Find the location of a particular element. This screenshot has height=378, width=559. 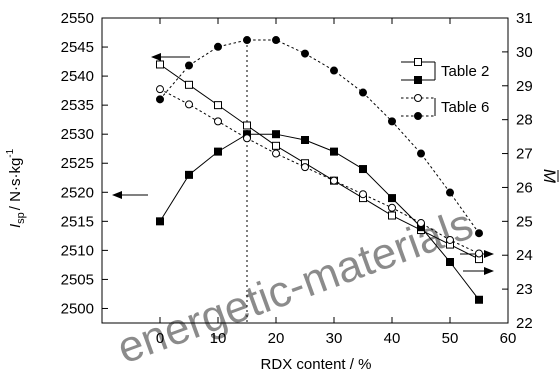

y-left-tick-label: 2535 is located at coordinates (77, 105).